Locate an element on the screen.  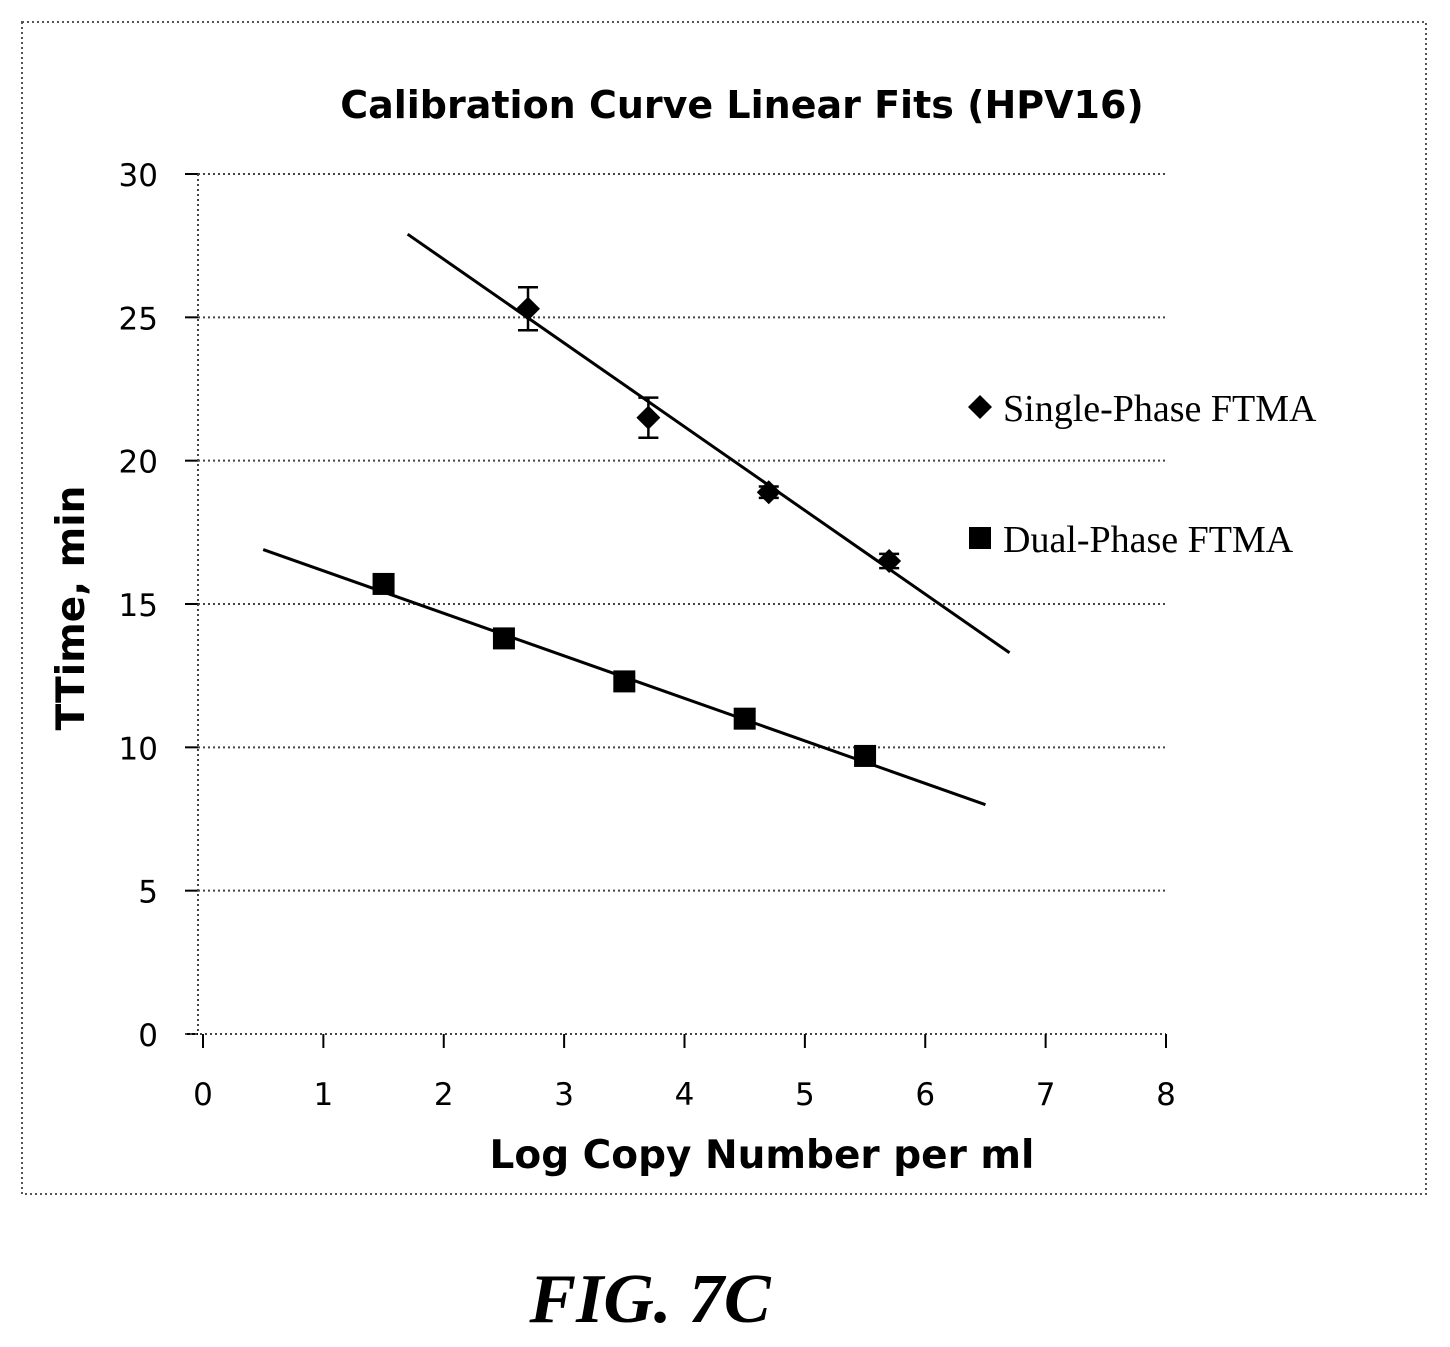
y-tick-label: 30 is located at coordinates (138, 176).